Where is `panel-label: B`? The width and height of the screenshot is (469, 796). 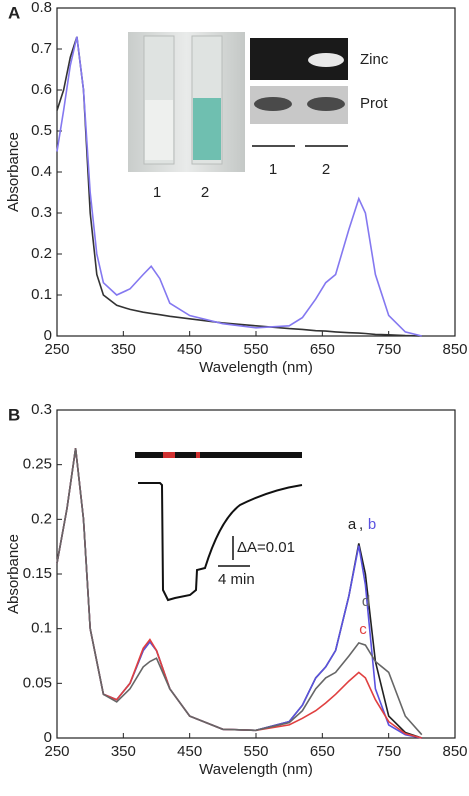 panel-label: B is located at coordinates (14, 414).